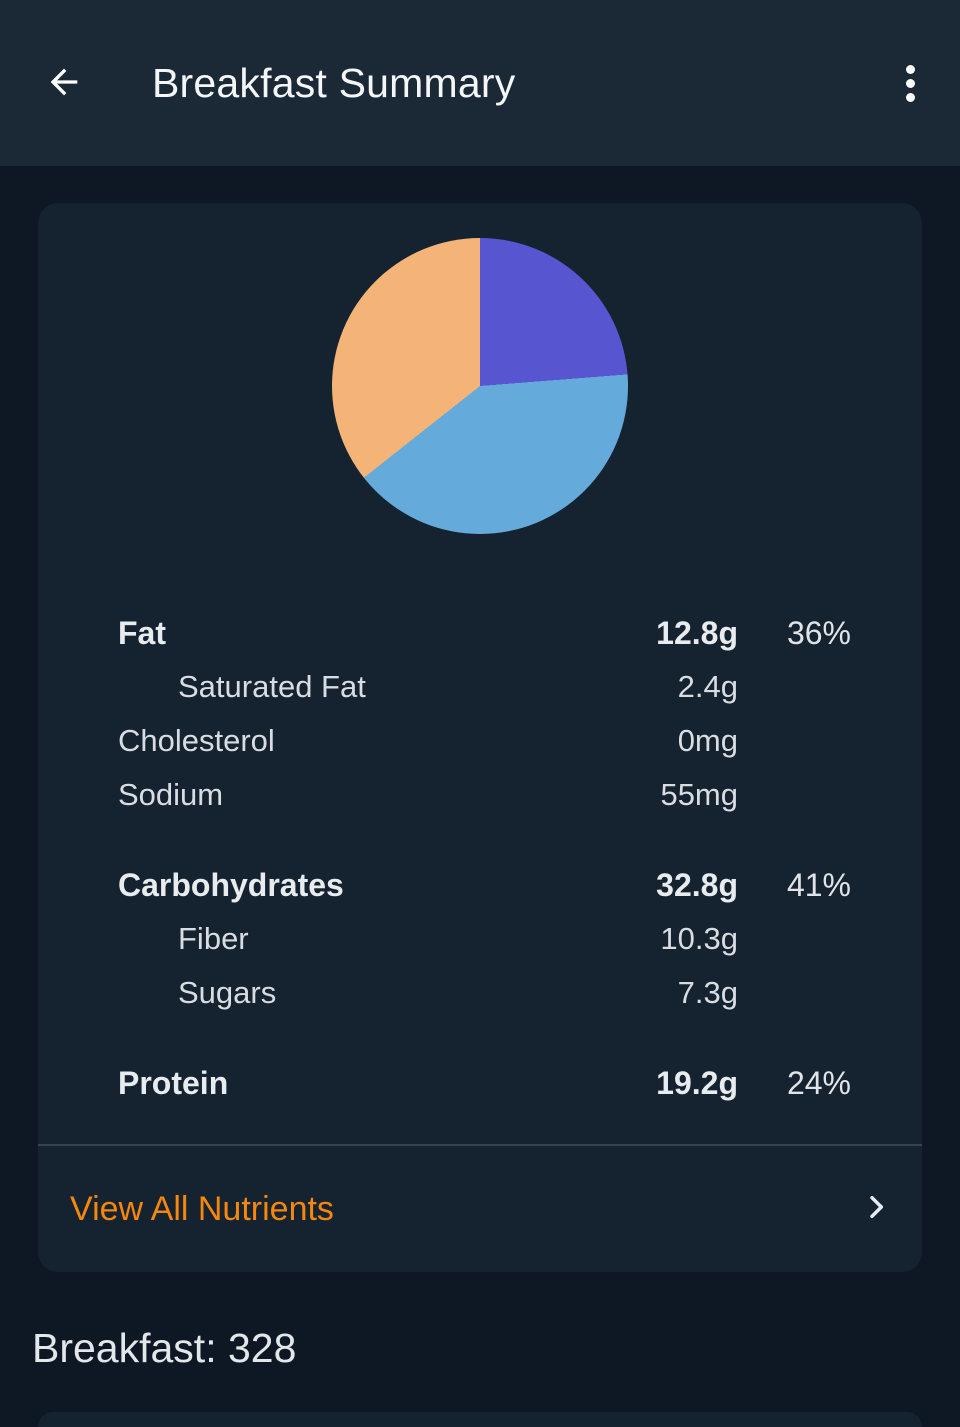 This screenshot has width=960, height=1427. What do you see at coordinates (142, 632) in the screenshot?
I see `nutrient-label: Fat` at bounding box center [142, 632].